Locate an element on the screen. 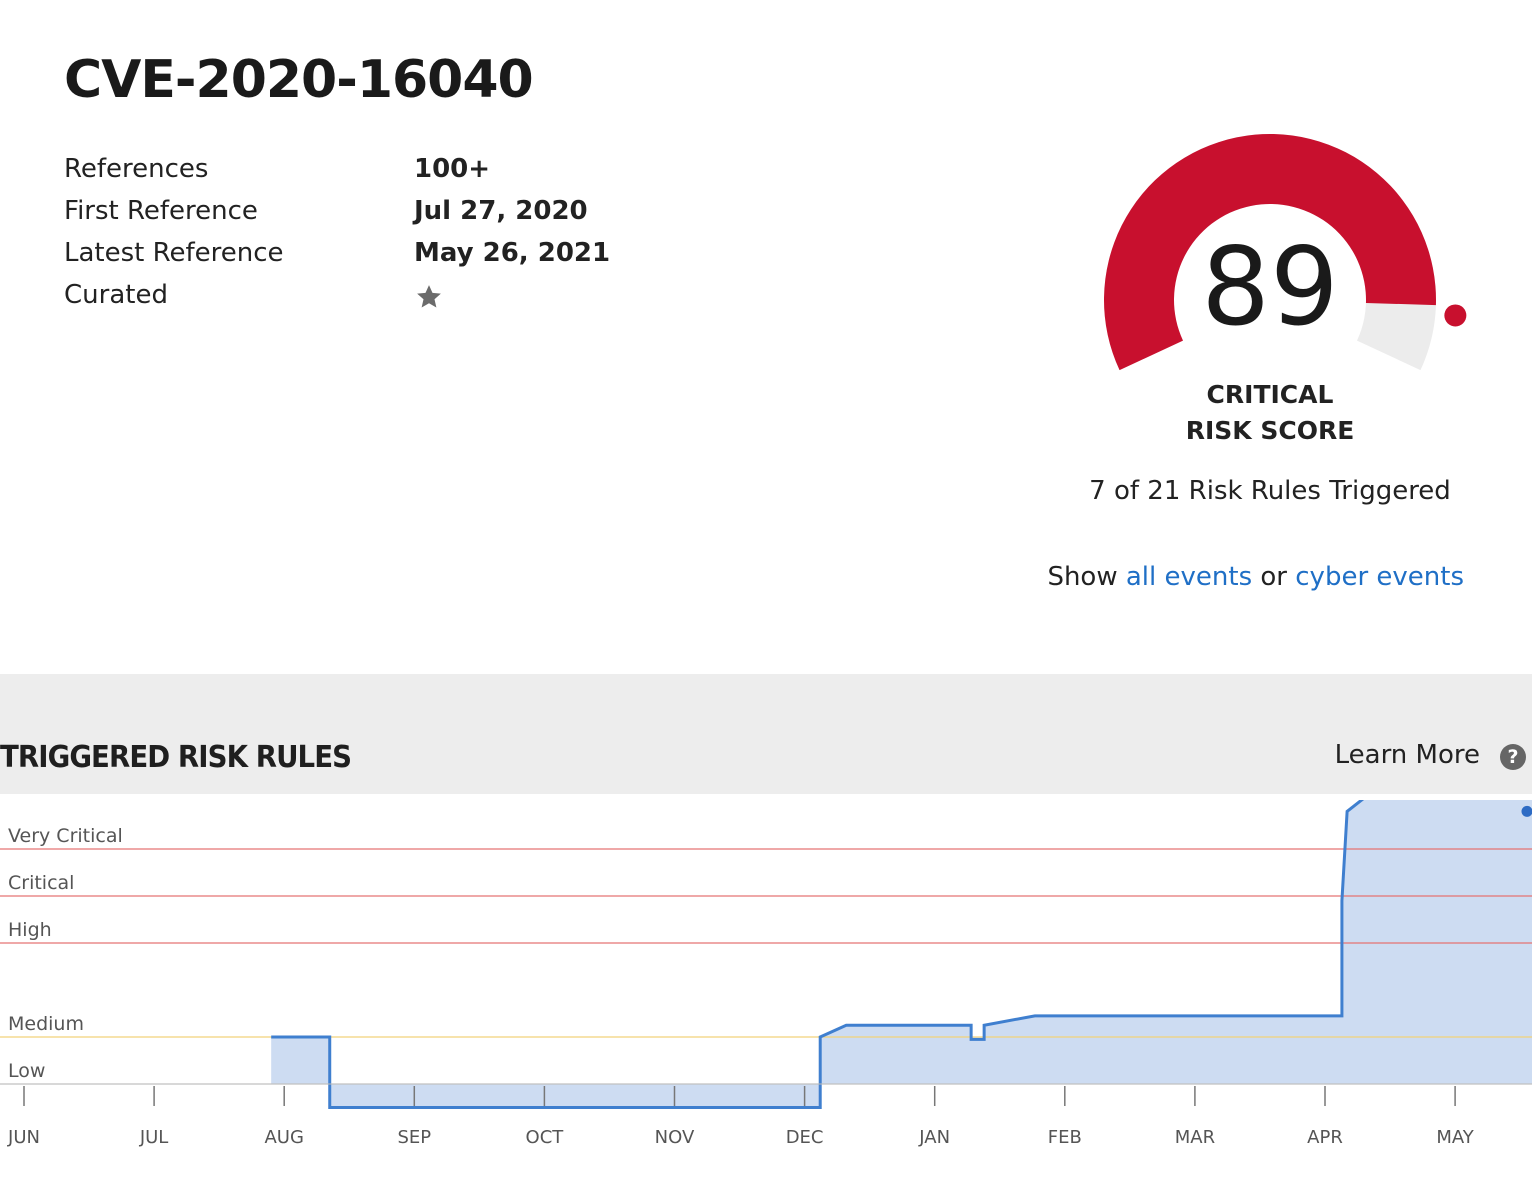 This screenshot has width=1532, height=1186. first-reference-value: Jul 27, 2020 is located at coordinates (501, 211).